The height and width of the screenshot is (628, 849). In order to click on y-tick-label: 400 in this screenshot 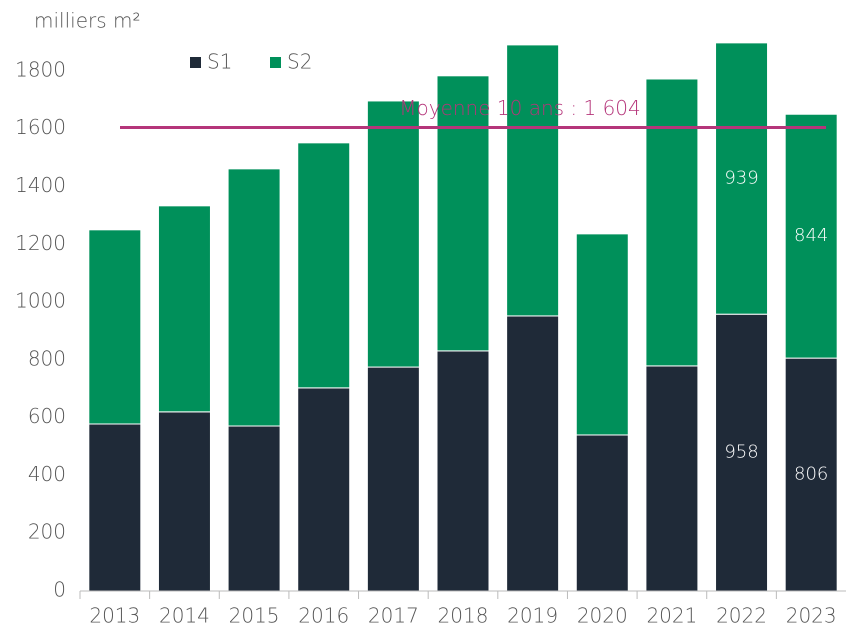, I will do `click(47, 474)`.